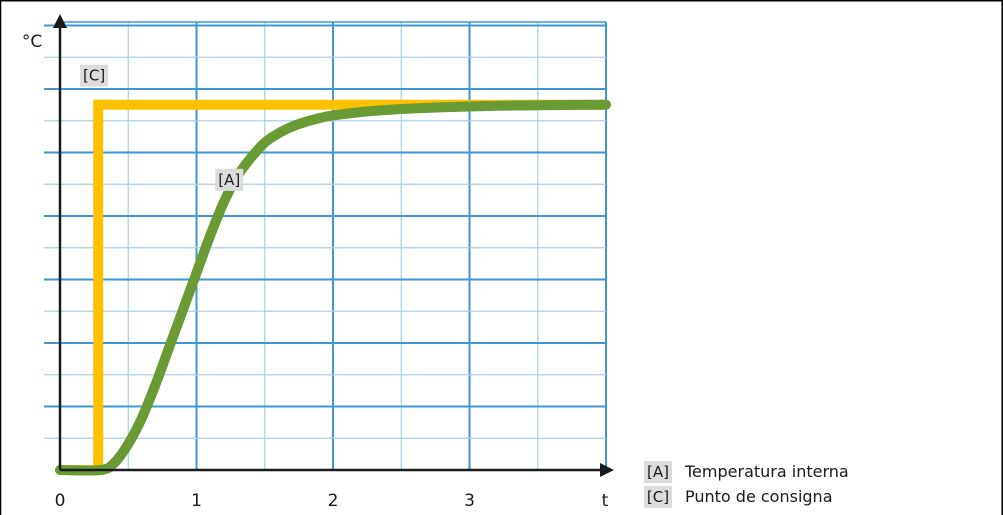 The image size is (1003, 515). Describe the element at coordinates (605, 501) in the screenshot. I see `x-axis-label: t` at that location.